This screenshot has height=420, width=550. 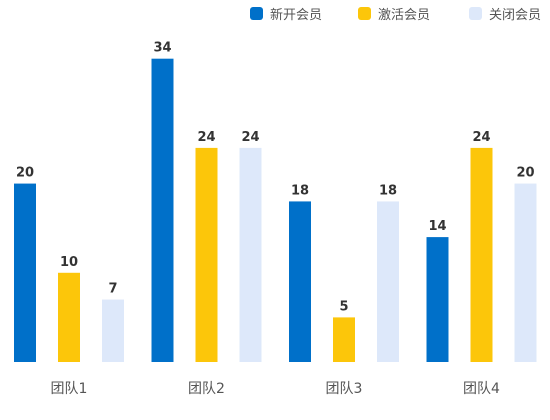 I want to click on data-label-3-3: 18, so click(x=388, y=190).